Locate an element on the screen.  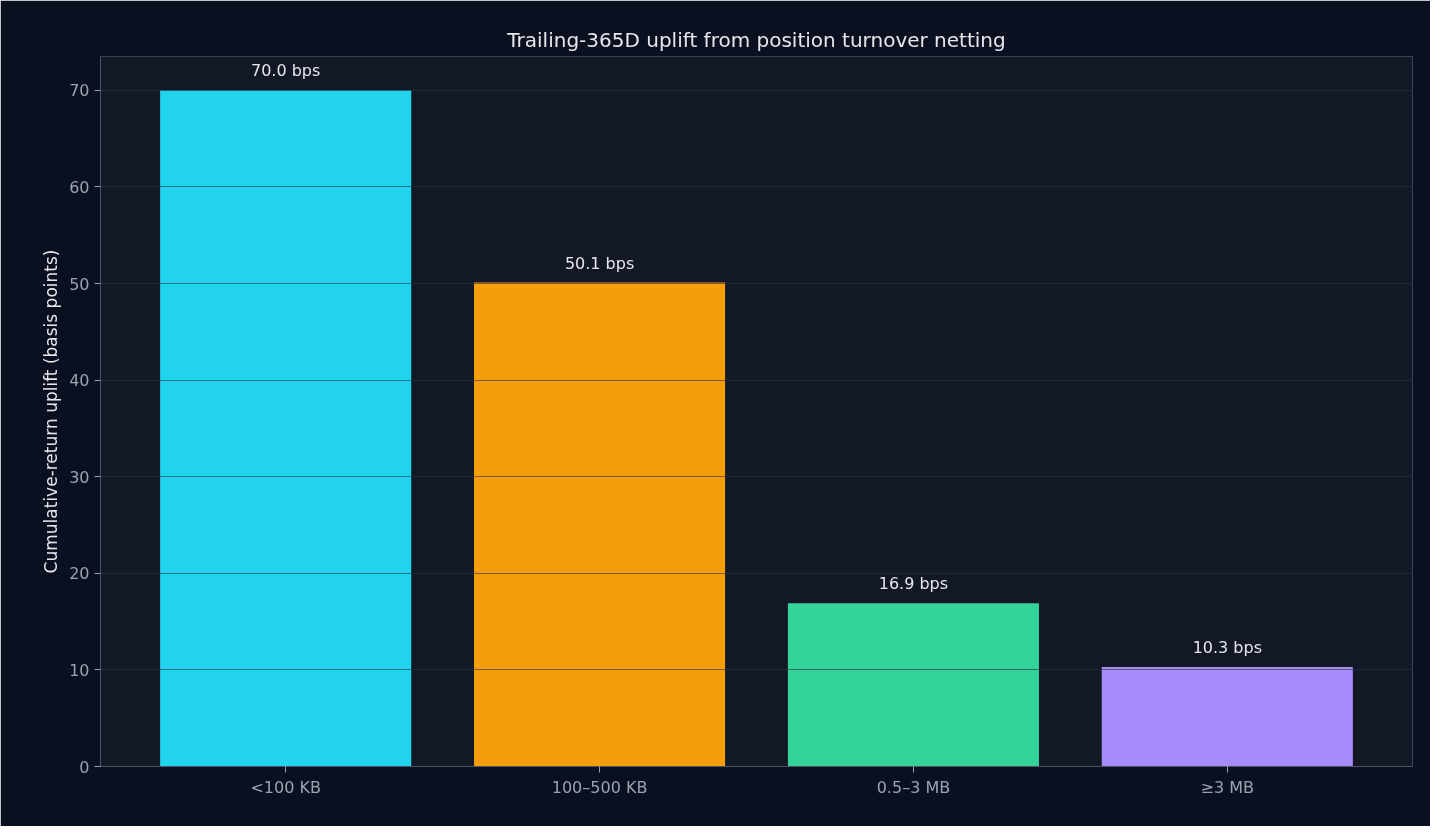
y-tick-label: 20 is located at coordinates (79, 574).